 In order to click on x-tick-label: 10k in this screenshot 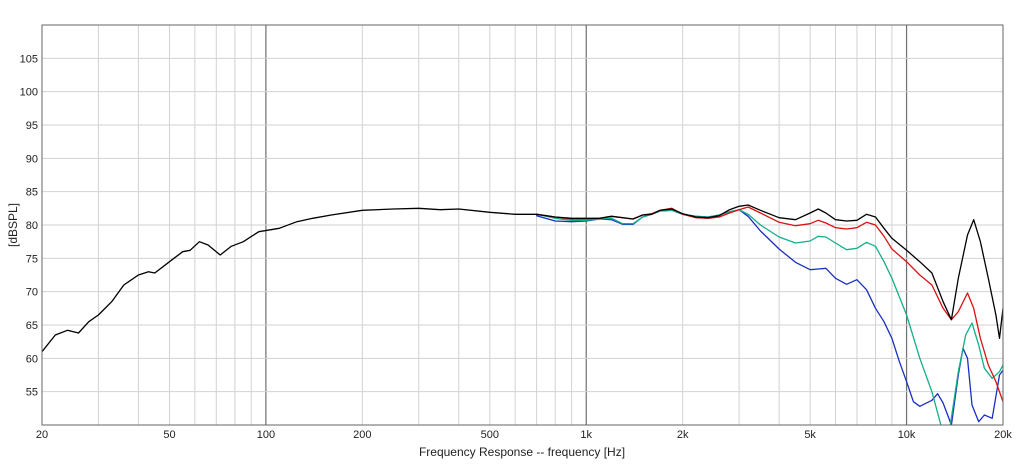, I will do `click(907, 435)`.